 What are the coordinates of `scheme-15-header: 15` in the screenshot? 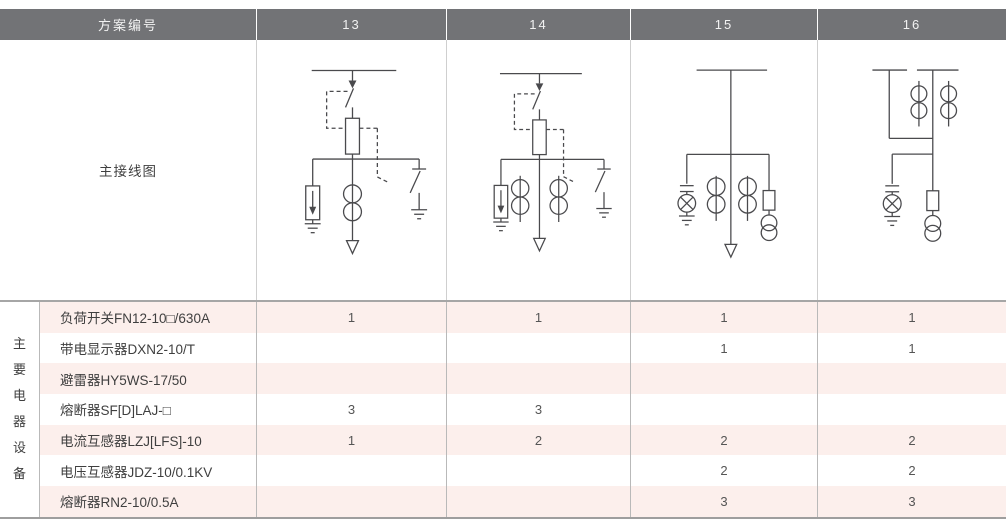 It's located at (724, 24).